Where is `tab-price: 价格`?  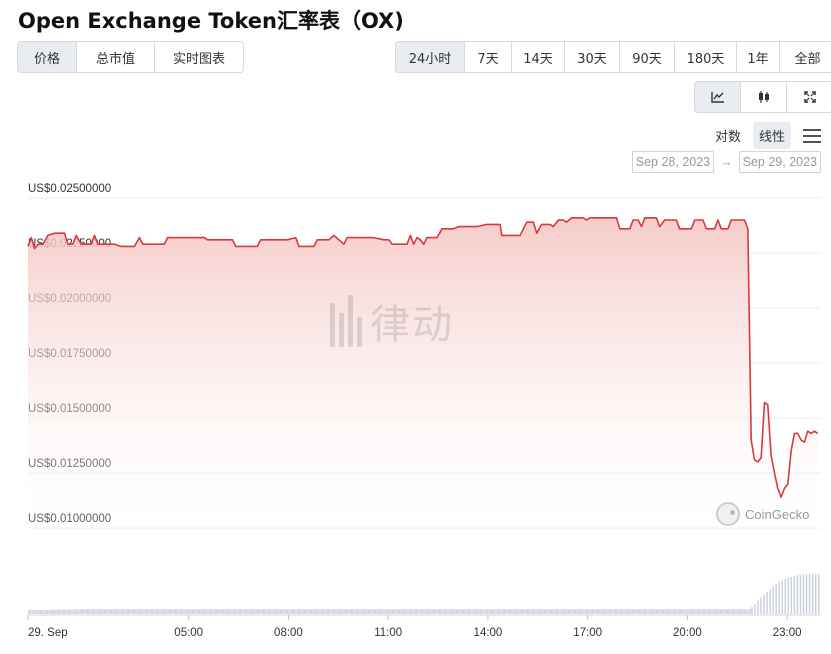
tab-price: 价格 is located at coordinates (47, 57).